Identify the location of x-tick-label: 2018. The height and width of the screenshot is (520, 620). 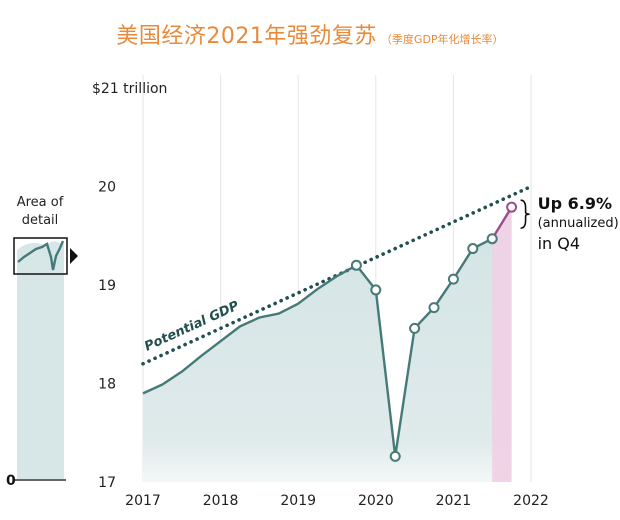
(221, 501).